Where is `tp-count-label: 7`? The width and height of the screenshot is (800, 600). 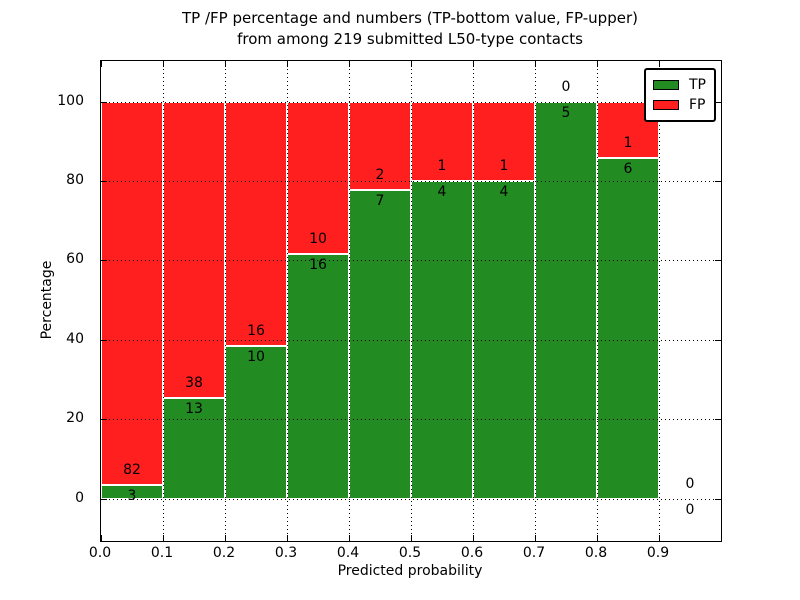
tp-count-label: 7 is located at coordinates (380, 200).